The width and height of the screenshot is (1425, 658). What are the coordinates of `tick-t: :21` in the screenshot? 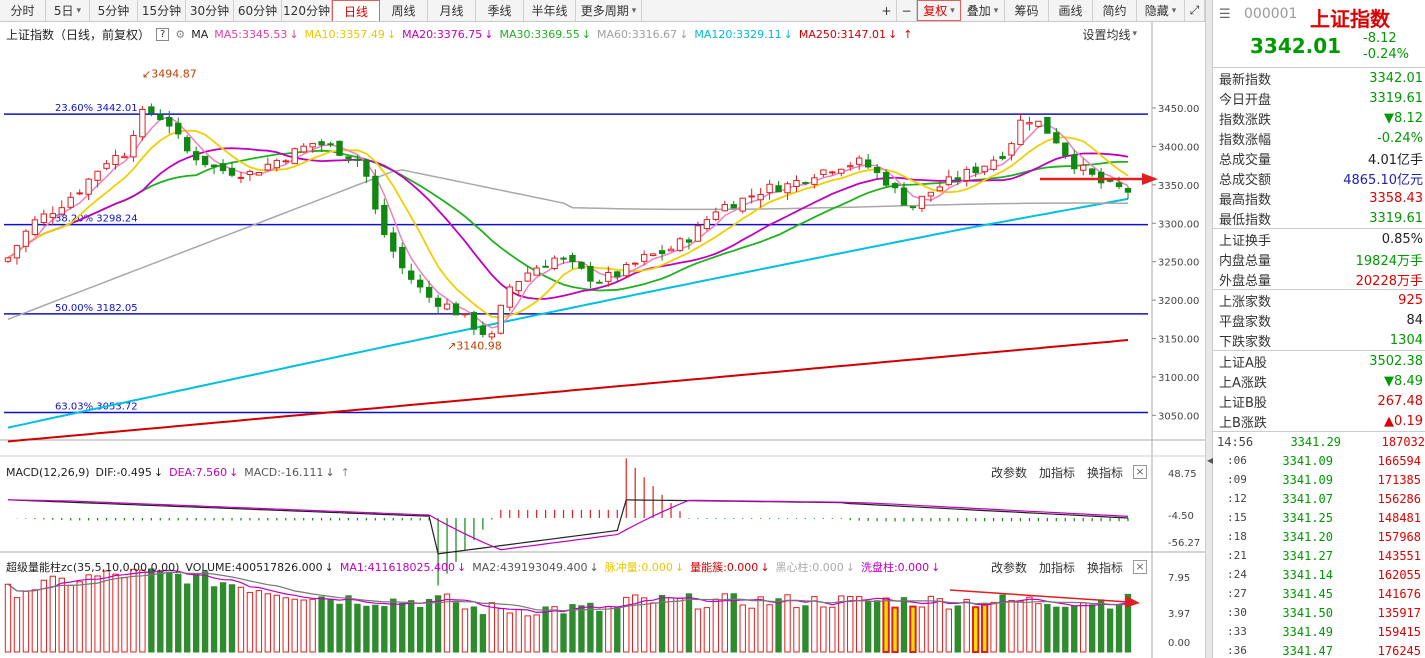 It's located at (1237, 555).